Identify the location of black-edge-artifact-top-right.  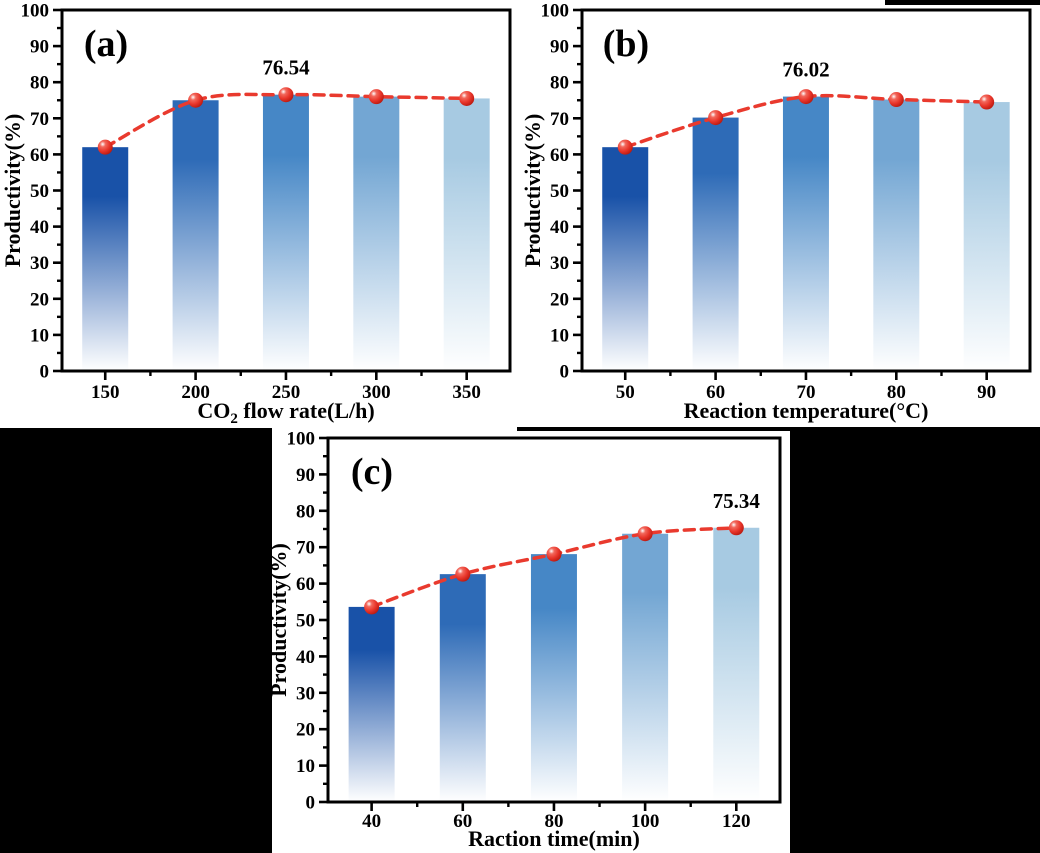
(962, 2).